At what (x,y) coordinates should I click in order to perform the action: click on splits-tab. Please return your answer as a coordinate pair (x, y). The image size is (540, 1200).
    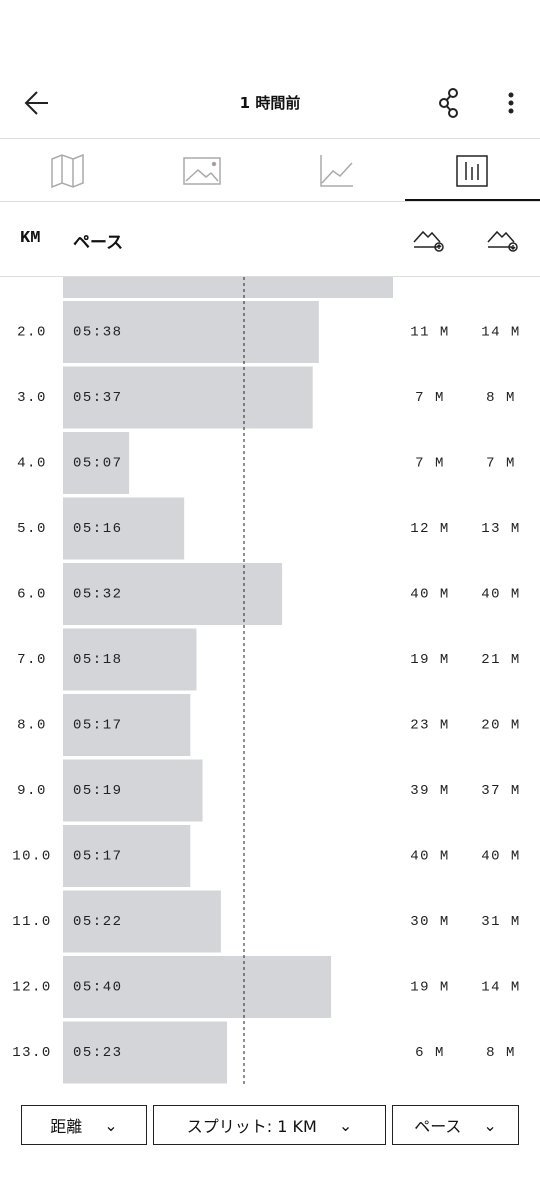
    Looking at the image, I should click on (472, 171).